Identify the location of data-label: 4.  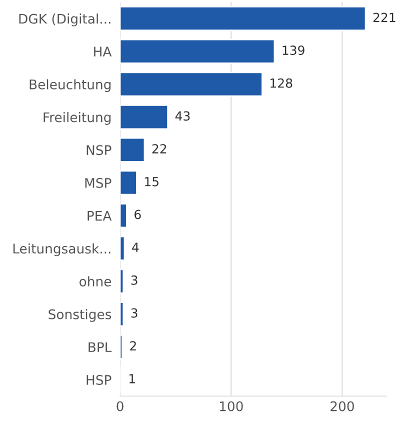
(135, 247).